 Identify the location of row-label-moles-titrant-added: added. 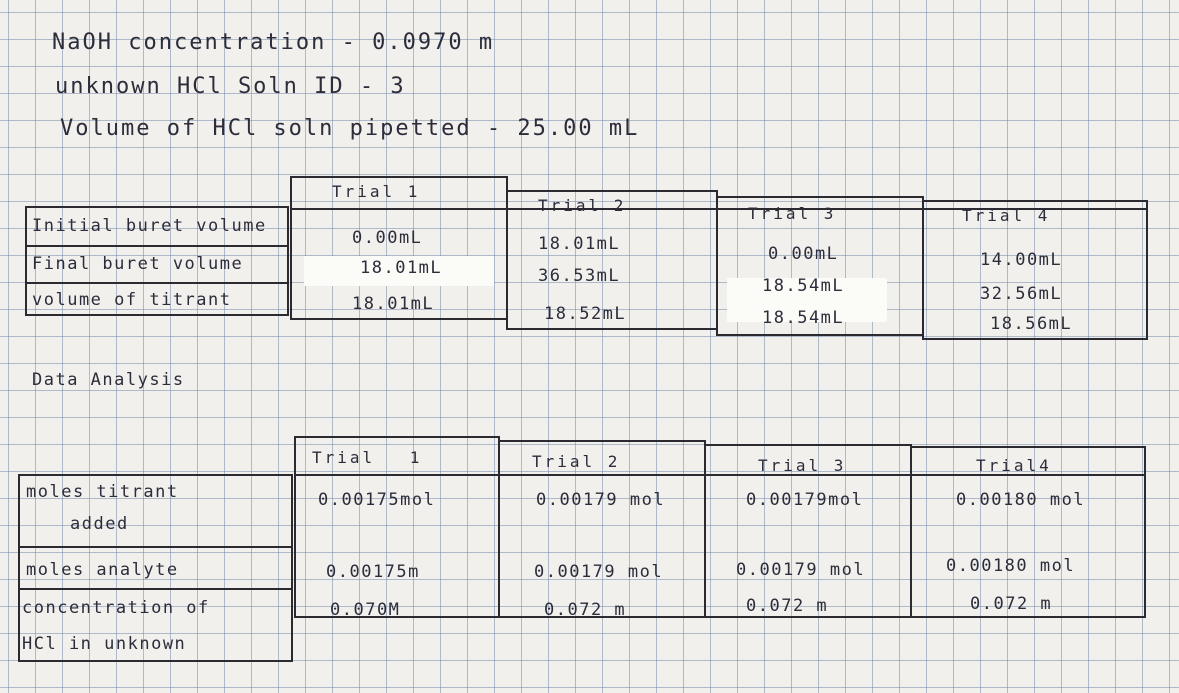
(99, 524).